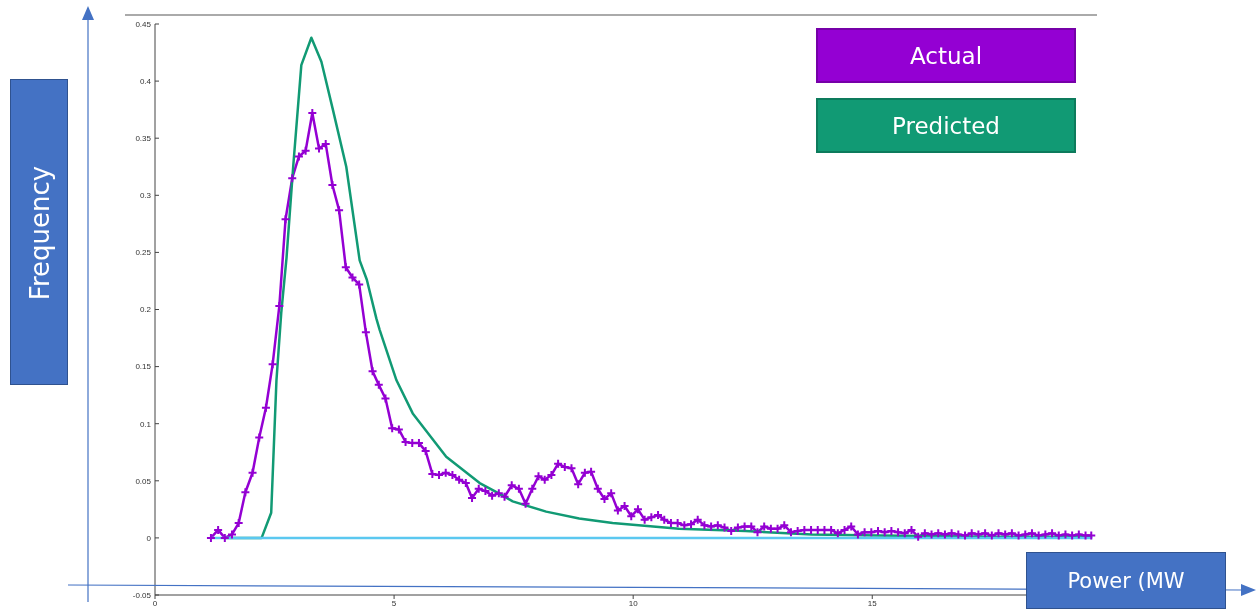  I want to click on y-tick-label: 0.45, so click(143, 24).